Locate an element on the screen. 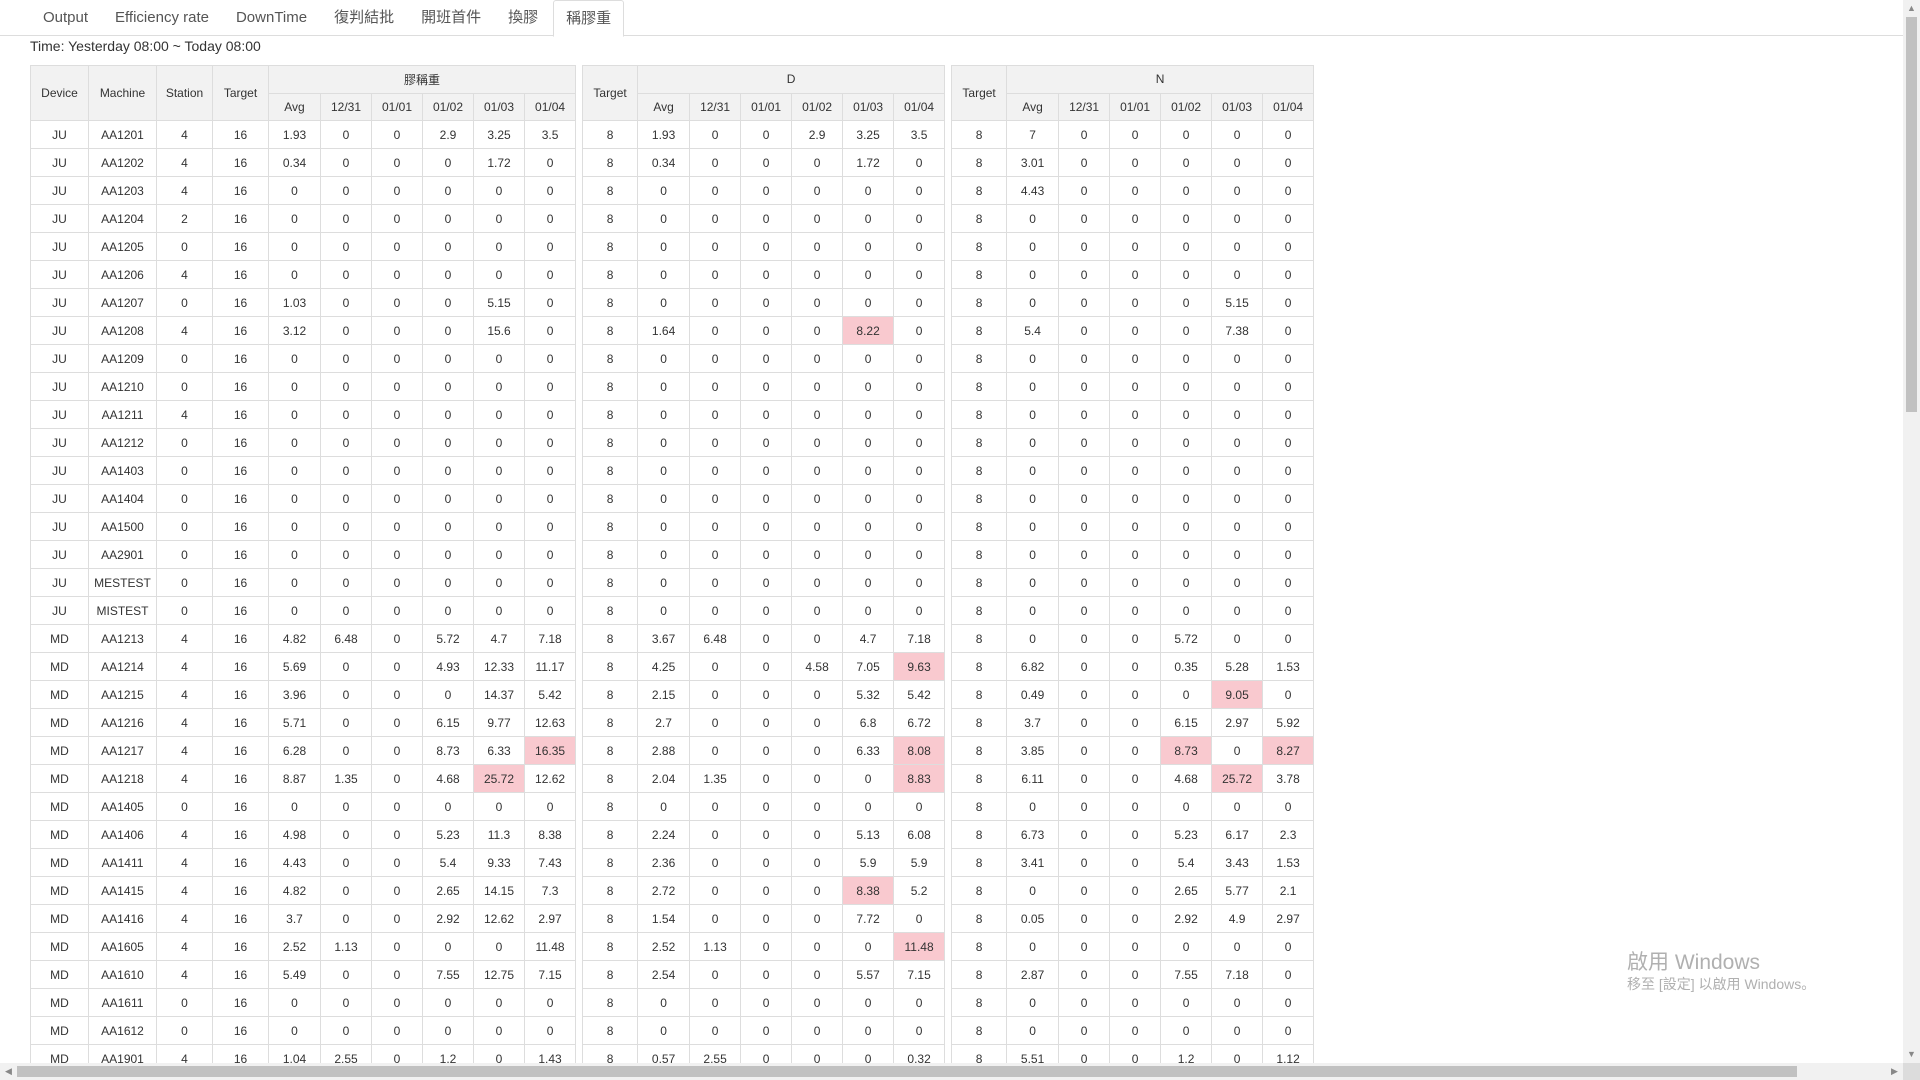  tab-6: 稱膠重 is located at coordinates (589, 18).